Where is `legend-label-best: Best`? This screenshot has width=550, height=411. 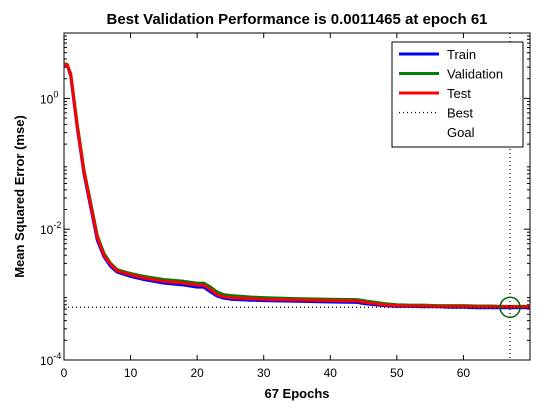
legend-label-best: Best is located at coordinates (460, 113).